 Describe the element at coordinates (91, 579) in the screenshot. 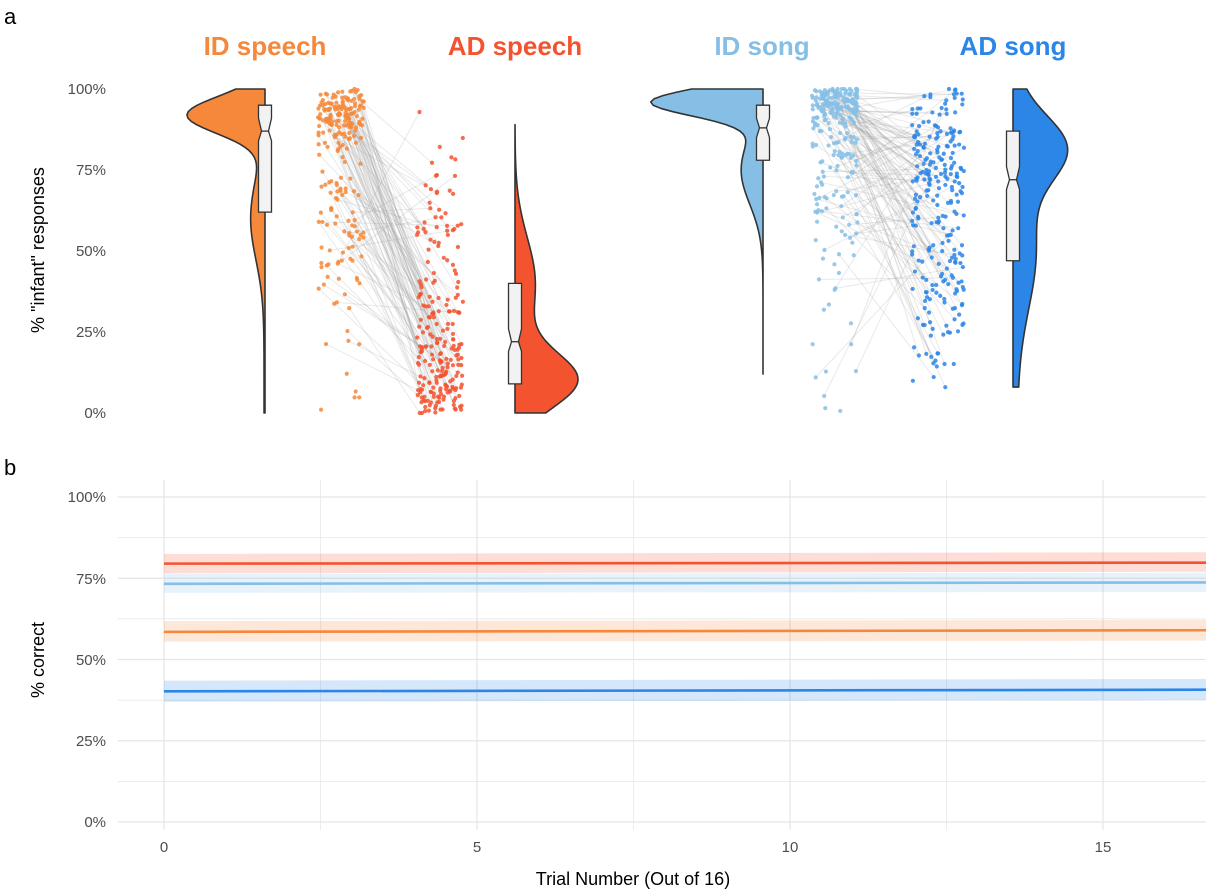

I see `b-ytick-75: 75%` at that location.